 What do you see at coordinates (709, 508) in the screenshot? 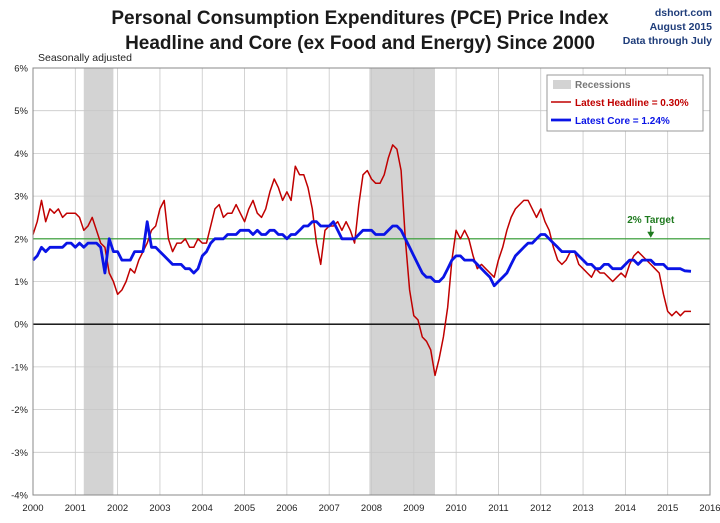
I see `x-tick-label: 2016` at bounding box center [709, 508].